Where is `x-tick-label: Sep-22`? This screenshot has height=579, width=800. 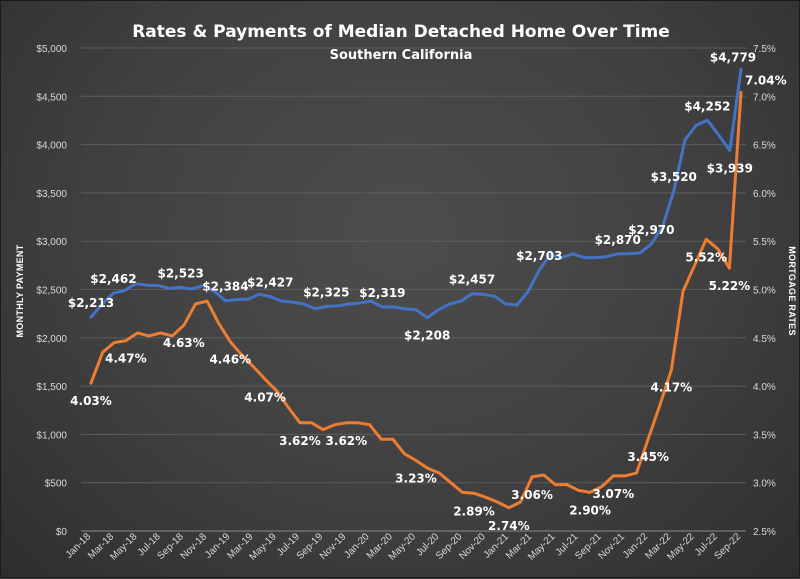 x-tick-label: Sep-22 is located at coordinates (728, 546).